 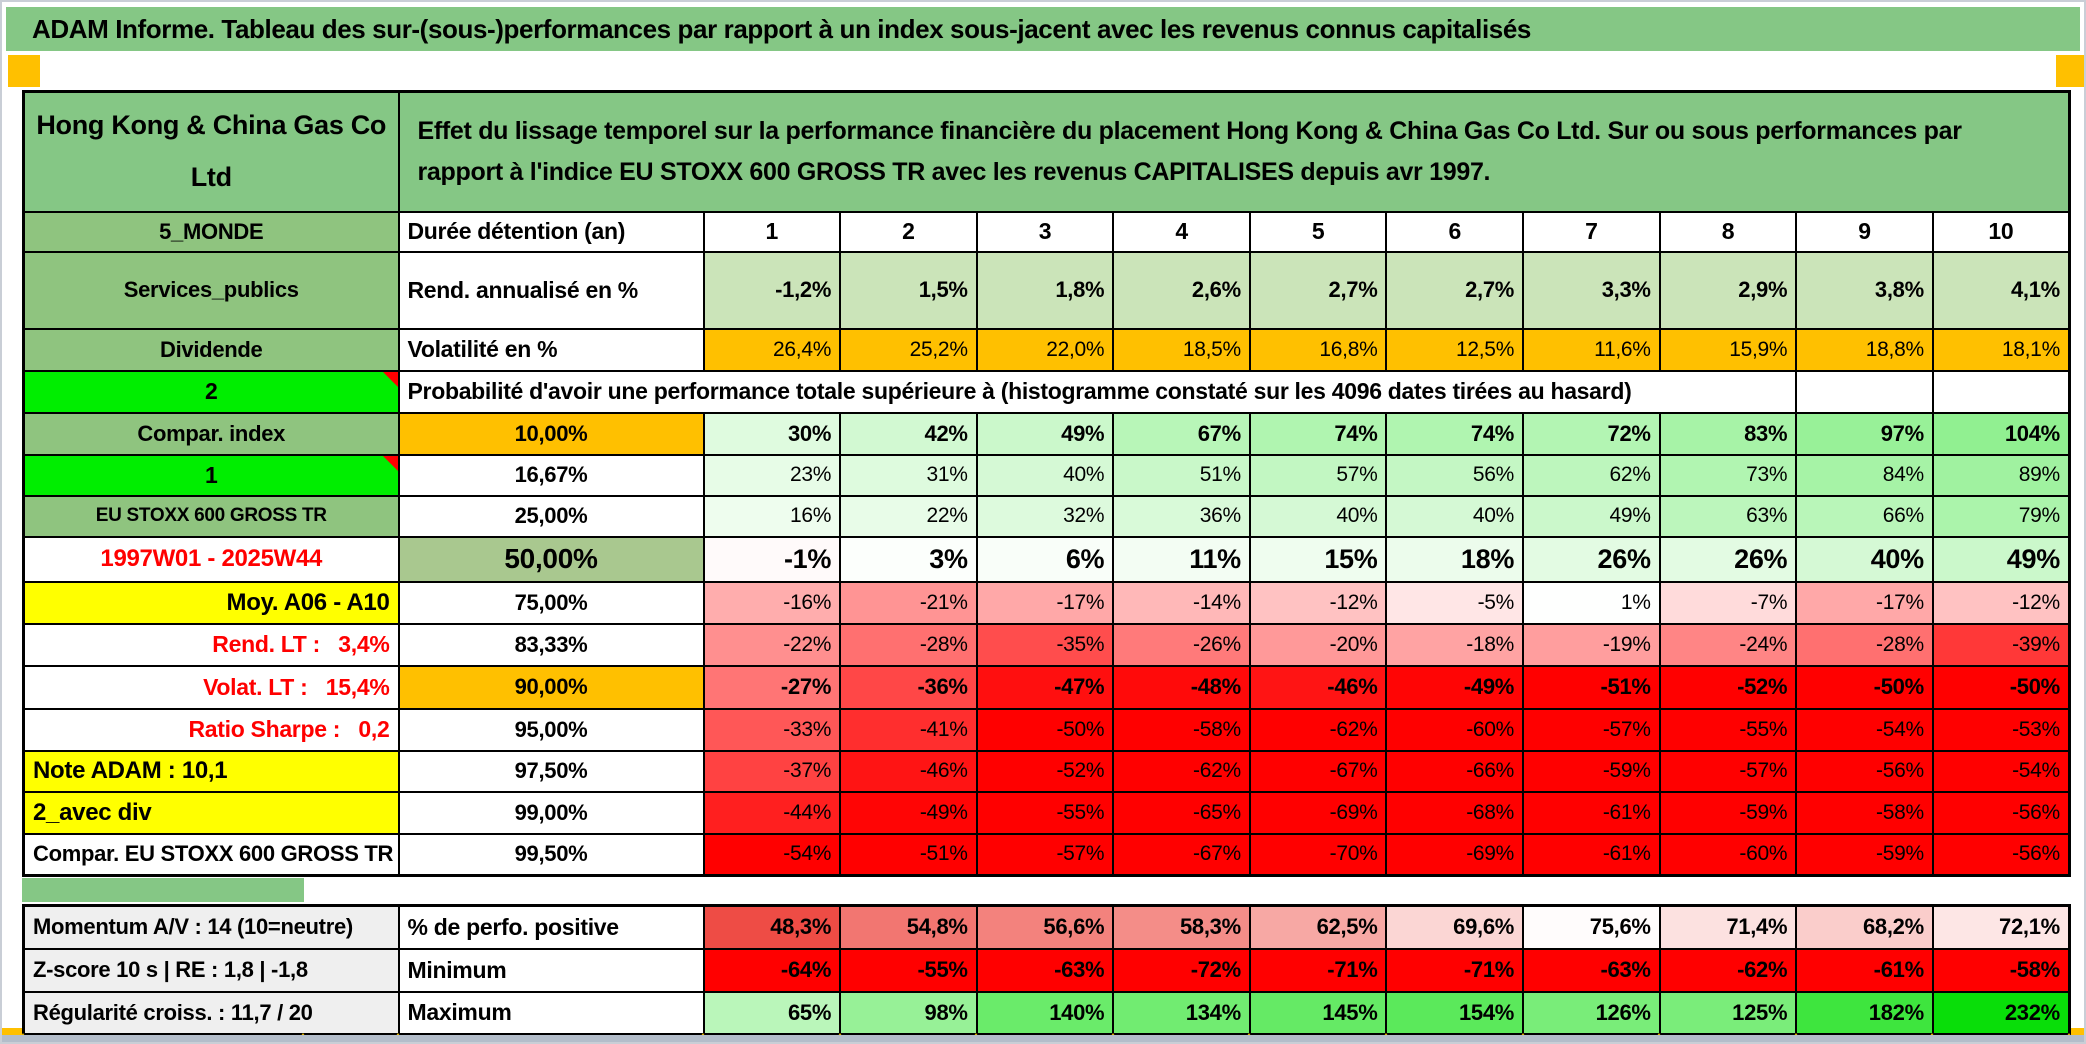 What do you see at coordinates (772, 687) in the screenshot?
I see `probability-value-cell: -27%` at bounding box center [772, 687].